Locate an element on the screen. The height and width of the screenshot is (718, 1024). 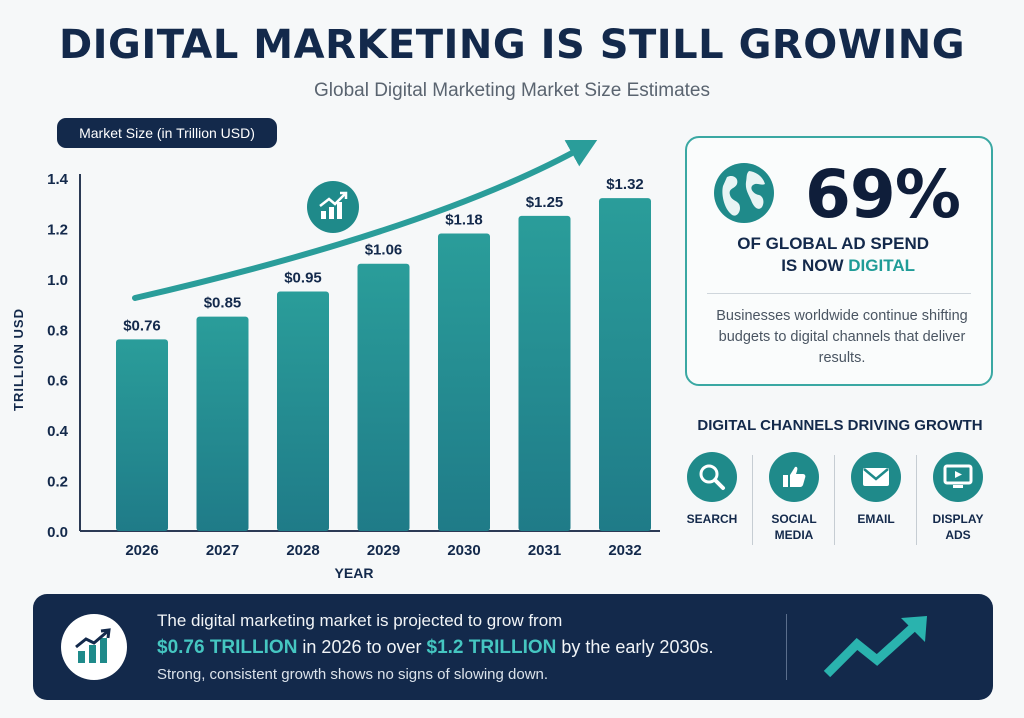
y-tick-label: 0.0 is located at coordinates (57, 532).